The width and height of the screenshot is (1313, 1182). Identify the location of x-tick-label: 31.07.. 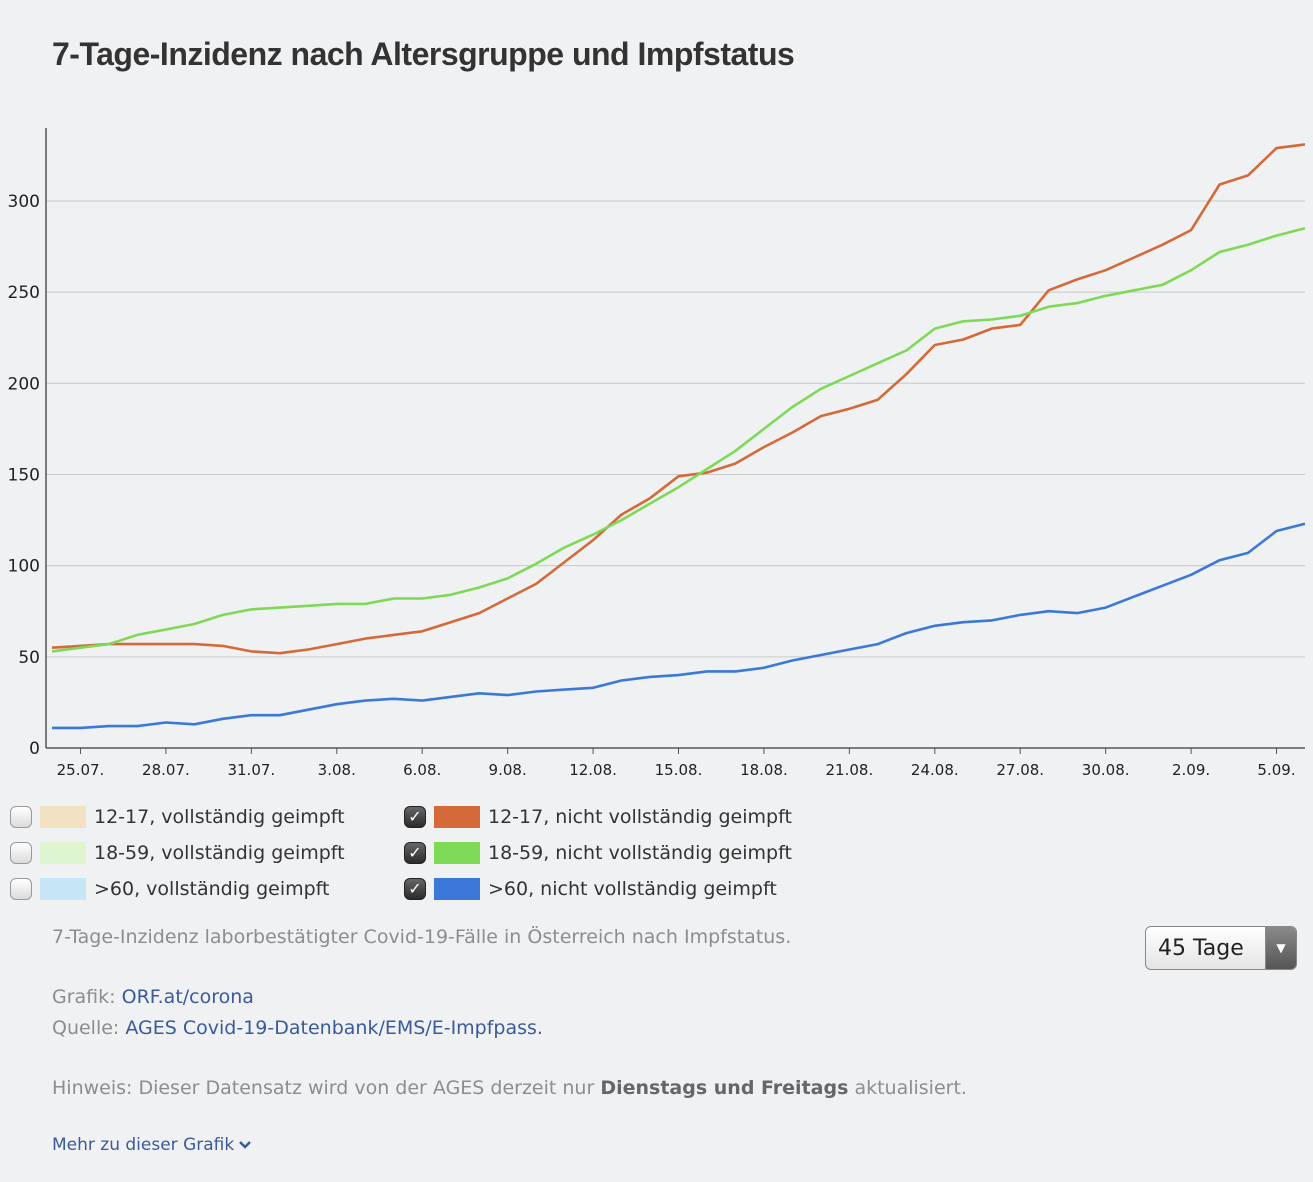
(251, 770).